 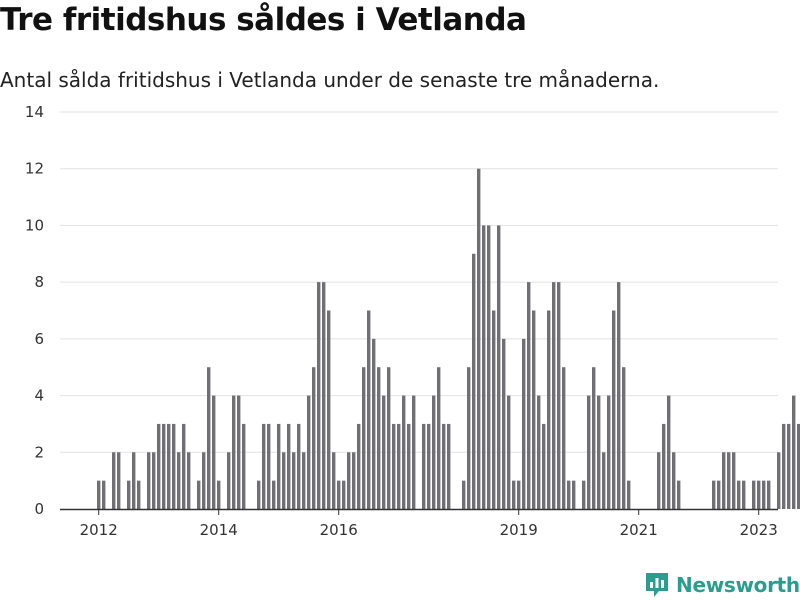 I want to click on x-tick-label: 2014, so click(x=219, y=530).